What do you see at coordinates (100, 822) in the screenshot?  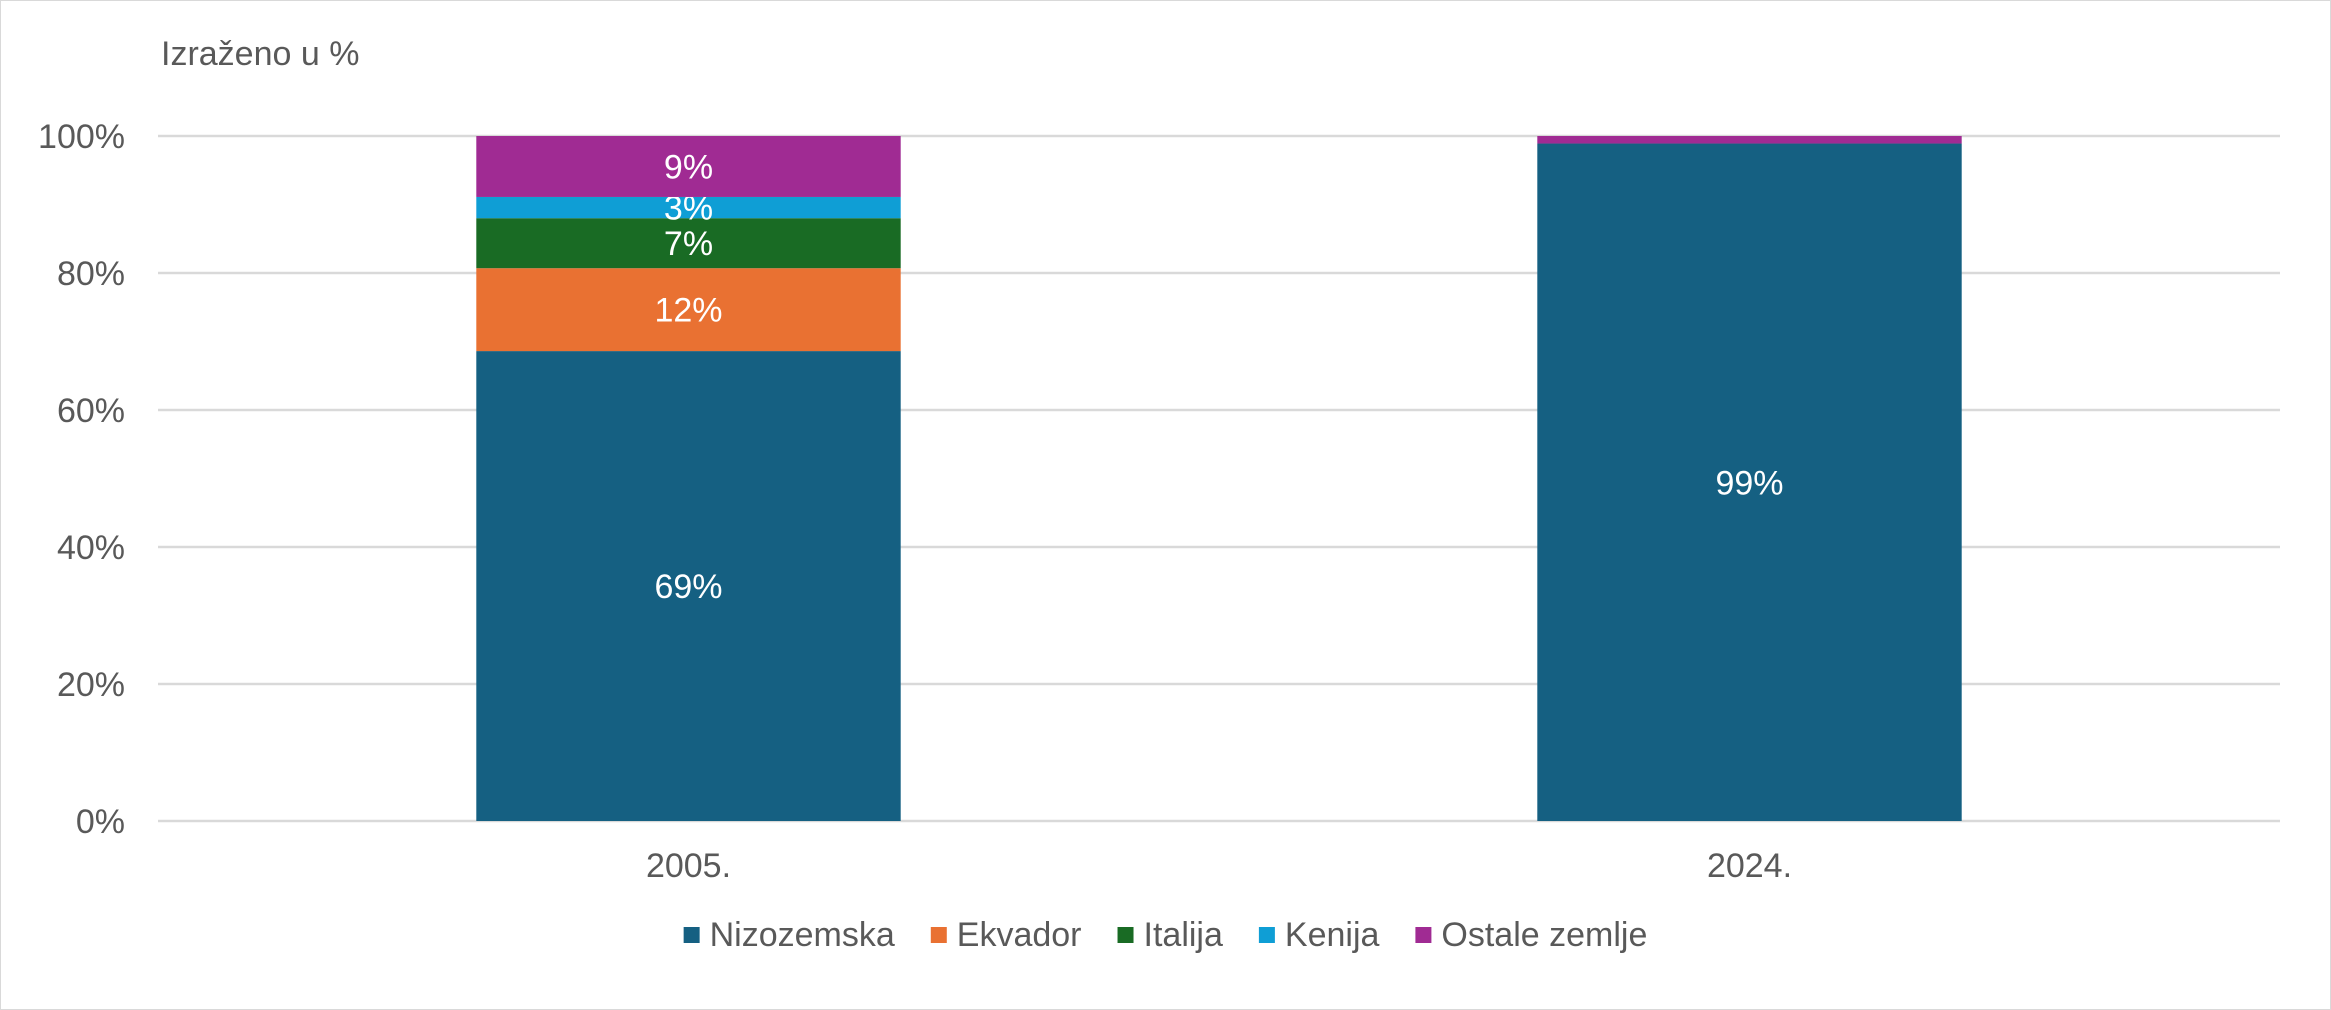 I see `y-tick-label: 0%` at bounding box center [100, 822].